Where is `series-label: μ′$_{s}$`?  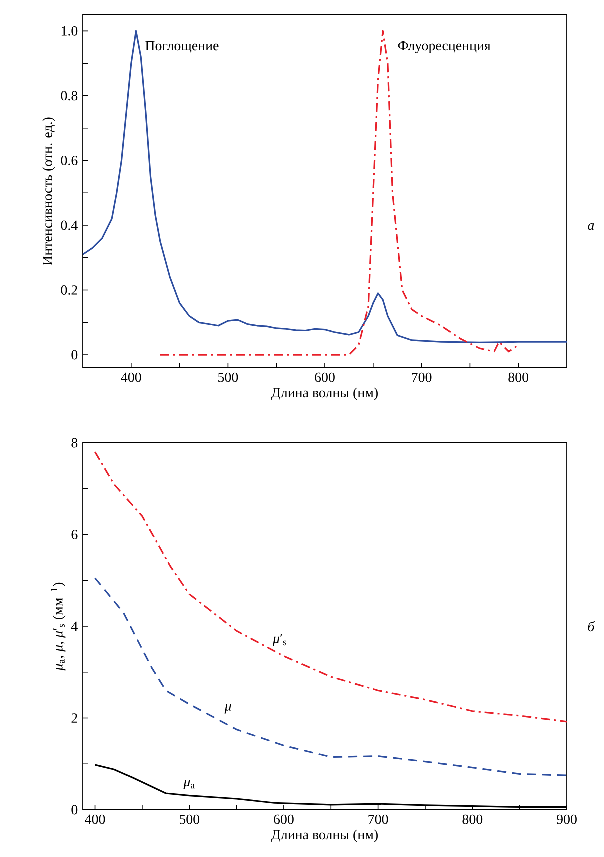 series-label: μ′$_{s}$ is located at coordinates (279, 640).